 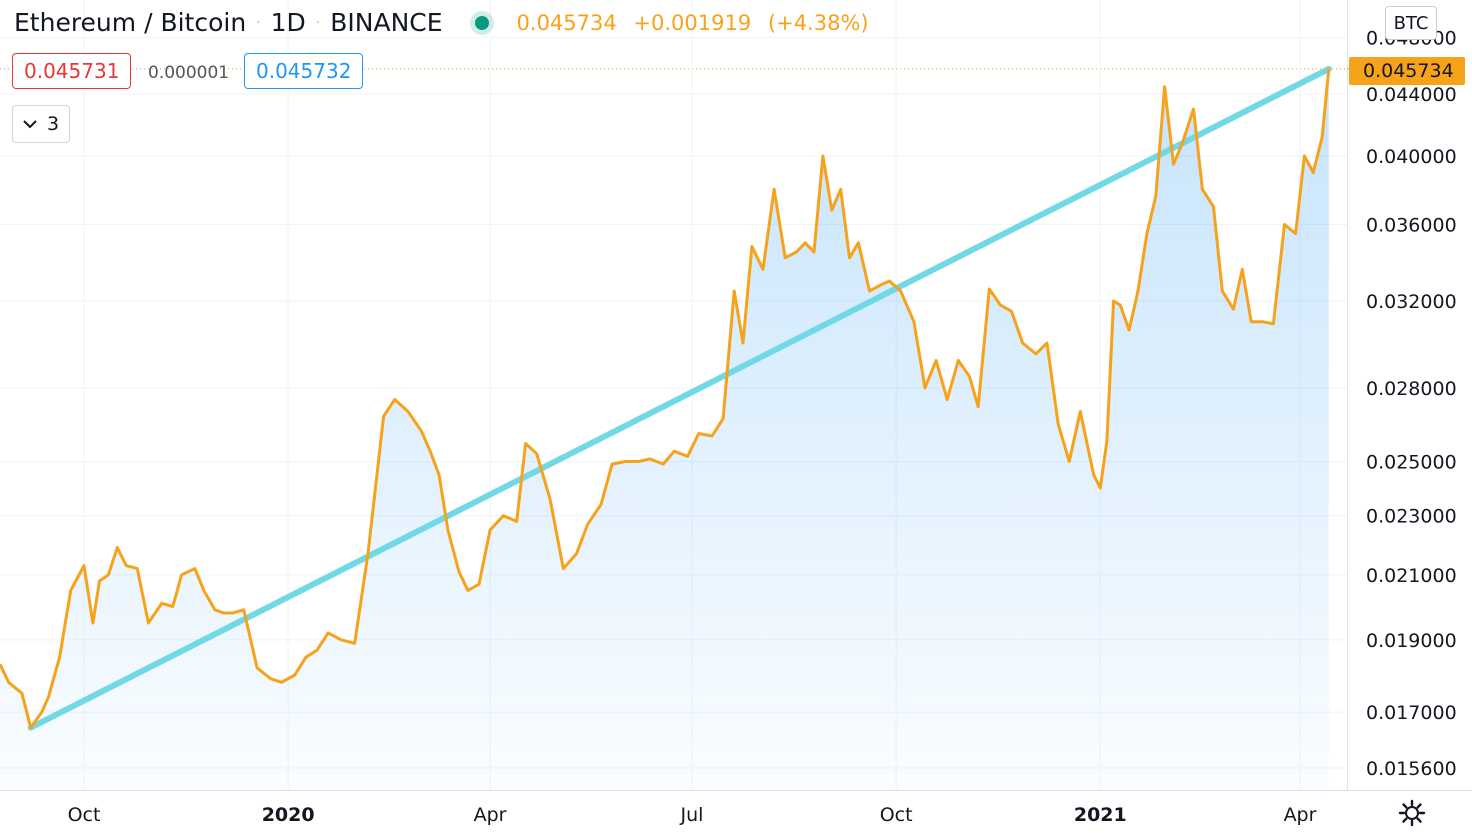 What do you see at coordinates (1411, 641) in the screenshot?
I see `y-tick-label: 0.019000` at bounding box center [1411, 641].